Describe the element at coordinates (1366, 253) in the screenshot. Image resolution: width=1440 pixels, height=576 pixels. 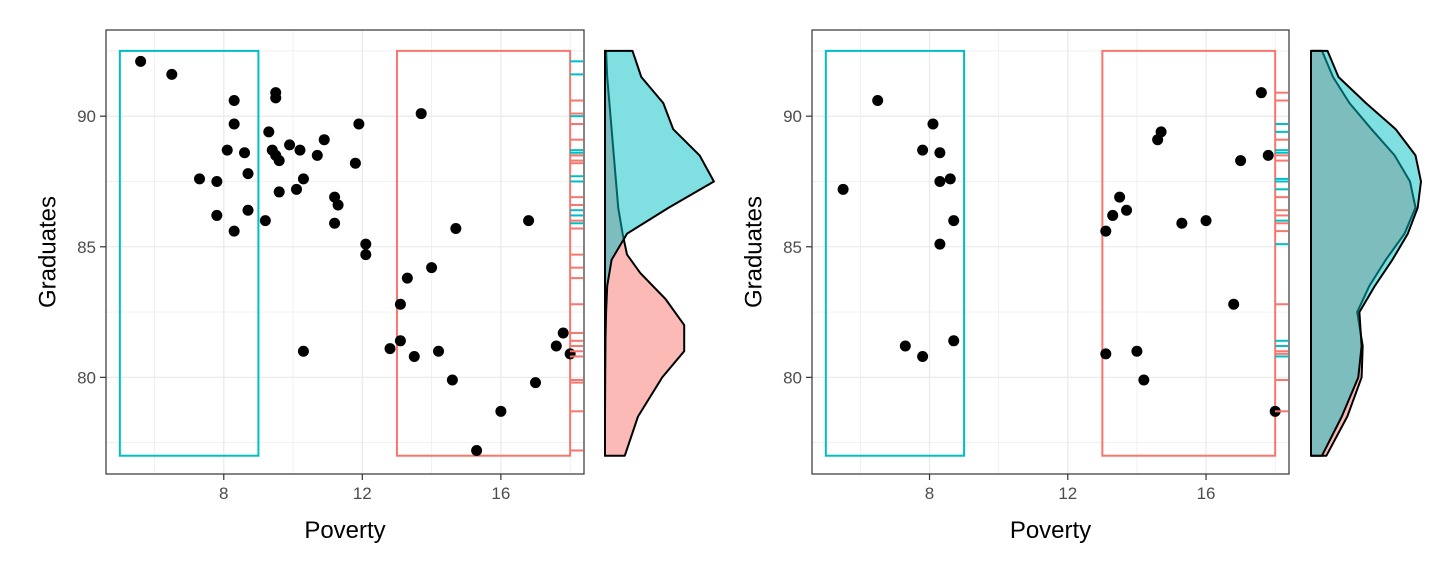
I see `panel-right-density` at that location.